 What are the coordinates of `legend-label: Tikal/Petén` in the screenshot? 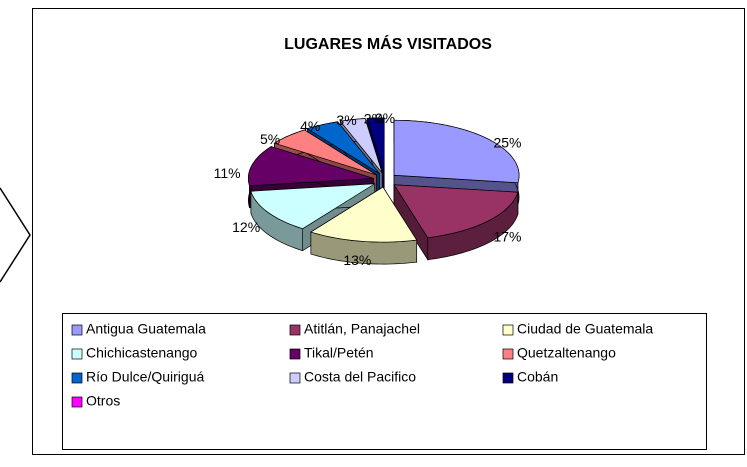 It's located at (339, 353).